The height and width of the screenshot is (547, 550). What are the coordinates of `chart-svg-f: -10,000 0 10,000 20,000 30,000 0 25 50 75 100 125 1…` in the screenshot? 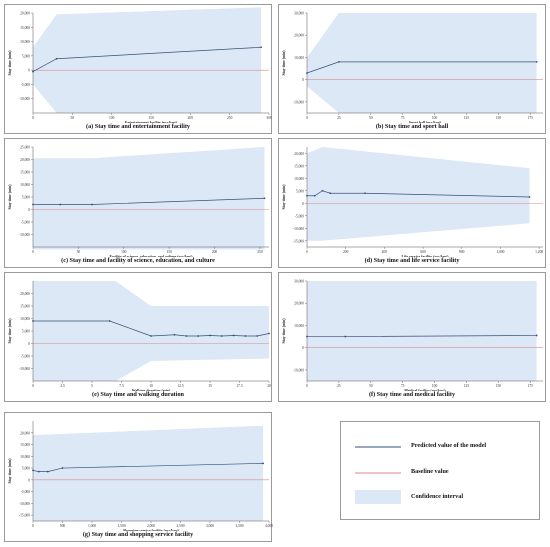 It's located at (412, 335).